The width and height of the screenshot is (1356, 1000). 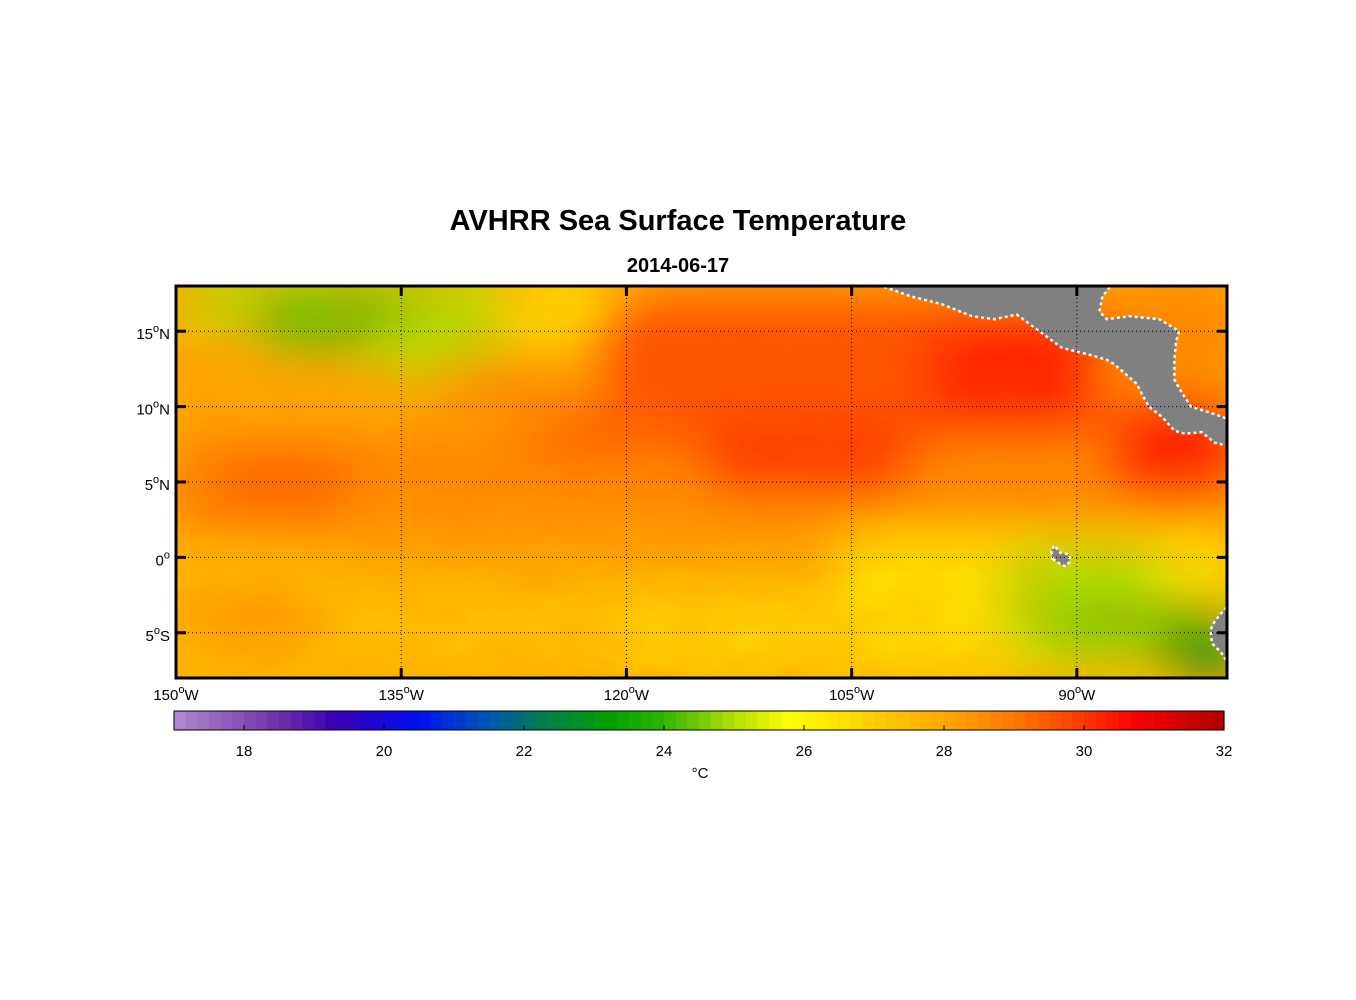 I want to click on lon-label: 90oW, so click(x=1077, y=694).